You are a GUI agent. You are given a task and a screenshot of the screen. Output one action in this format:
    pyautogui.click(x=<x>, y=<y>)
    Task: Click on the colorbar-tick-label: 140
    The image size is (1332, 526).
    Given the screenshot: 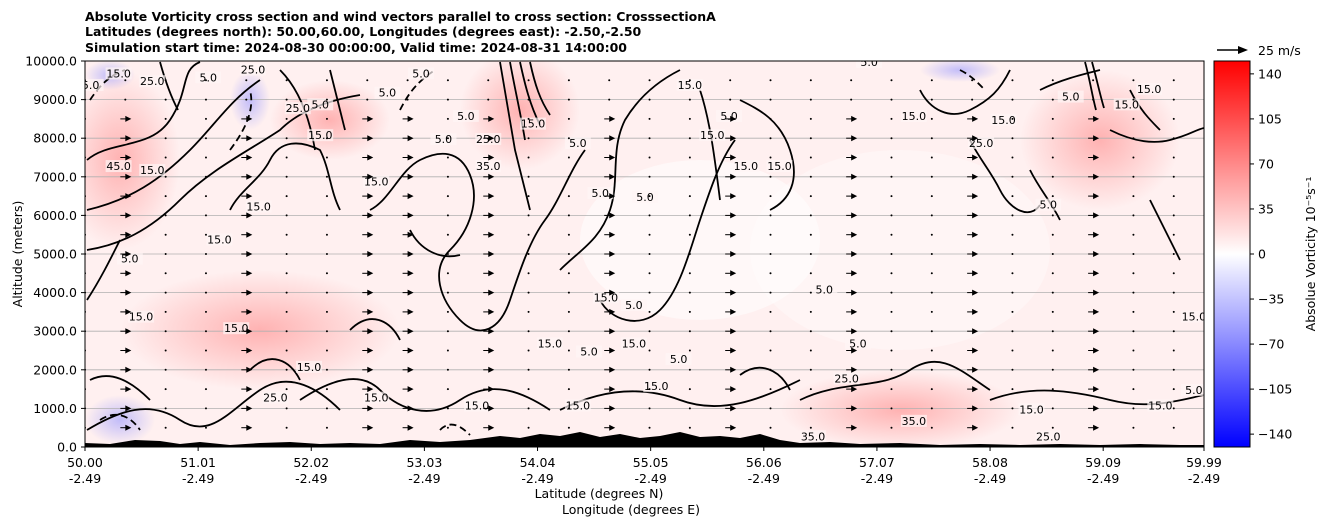 What is the action you would take?
    pyautogui.click(x=1270, y=73)
    